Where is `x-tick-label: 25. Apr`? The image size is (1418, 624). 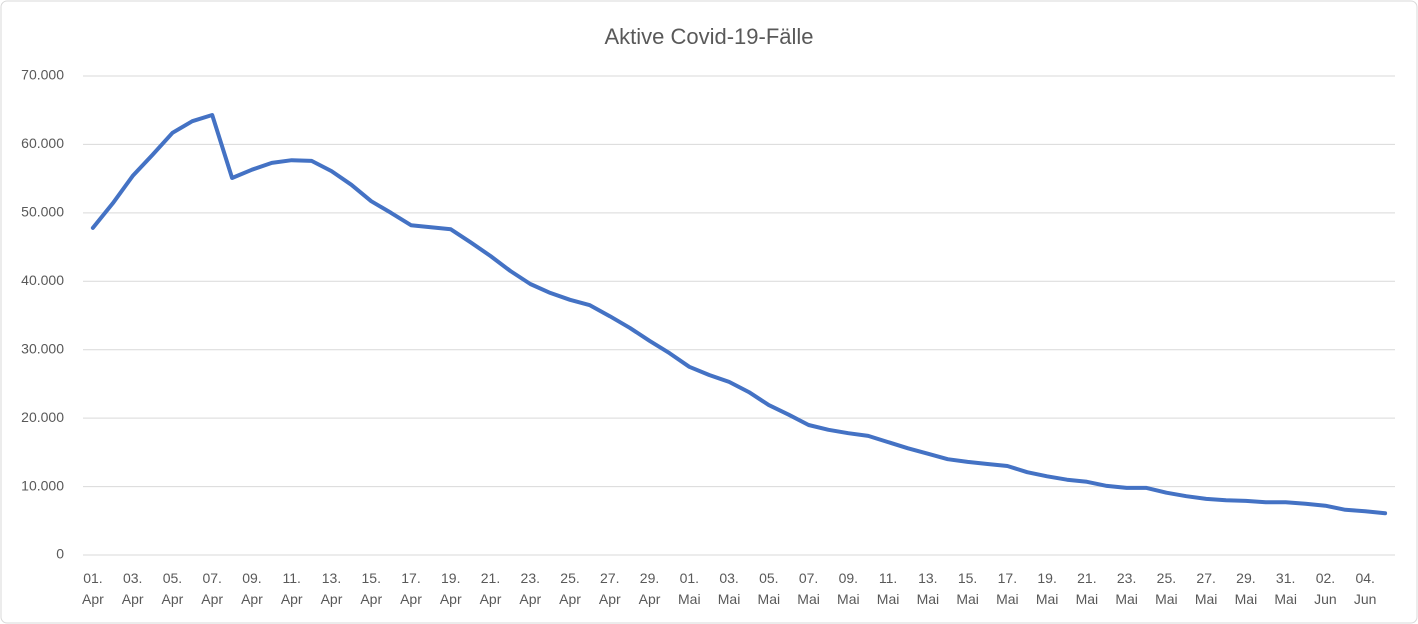 x-tick-label: 25. Apr is located at coordinates (570, 588).